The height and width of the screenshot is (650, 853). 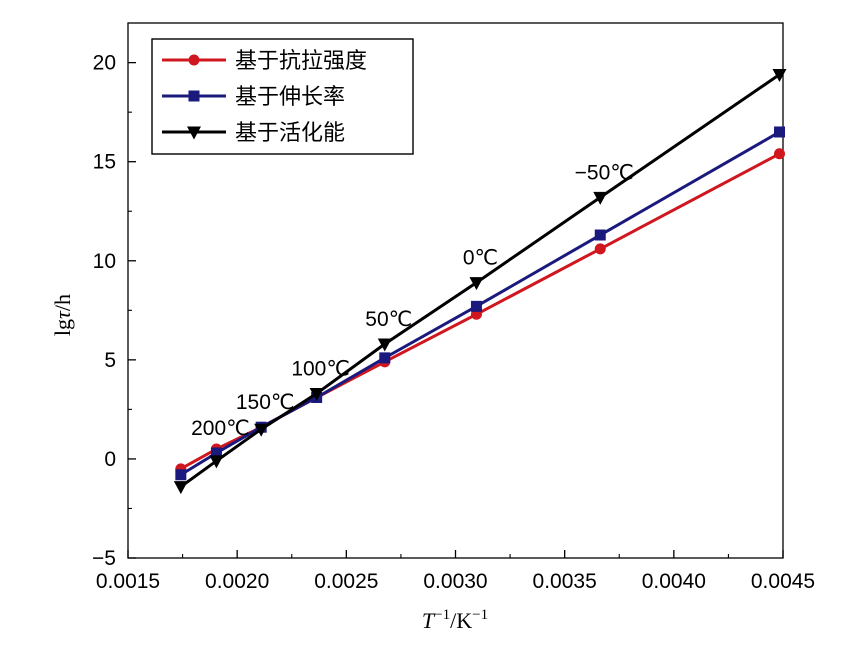 What do you see at coordinates (442, 615) in the screenshot?
I see `x-axis-label-sup1: −1` at bounding box center [442, 615].